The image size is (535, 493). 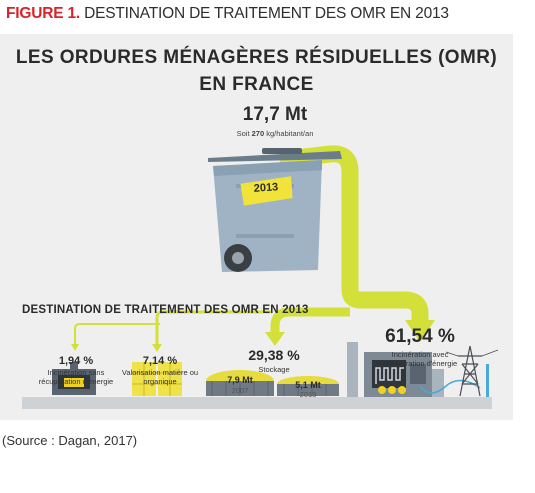 What do you see at coordinates (274, 355) in the screenshot?
I see `pct-stockage: 29,38 %` at bounding box center [274, 355].